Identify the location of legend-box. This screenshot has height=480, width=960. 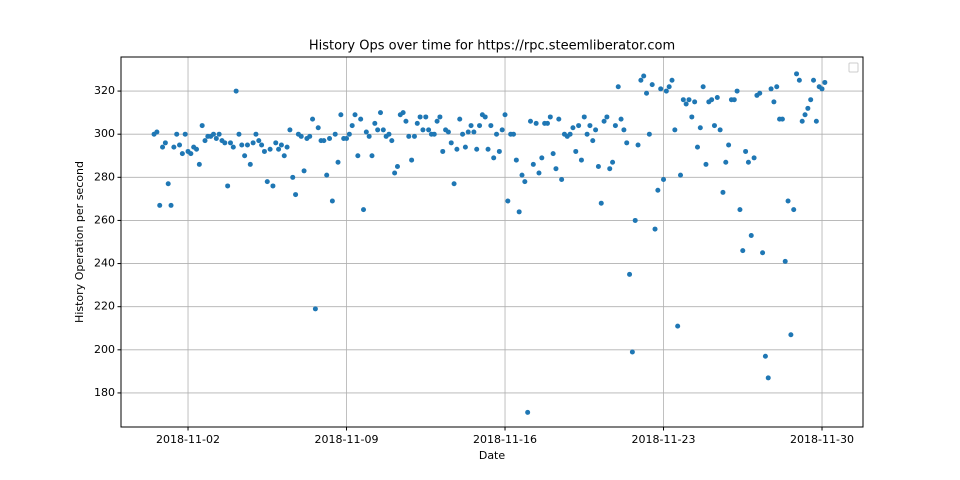
(853, 67).